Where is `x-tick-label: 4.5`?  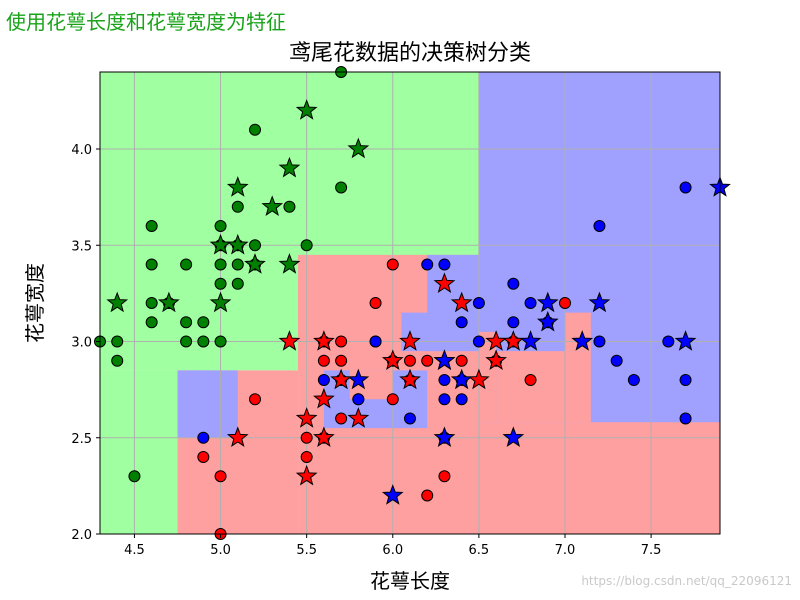 x-tick-label: 4.5 is located at coordinates (134, 550).